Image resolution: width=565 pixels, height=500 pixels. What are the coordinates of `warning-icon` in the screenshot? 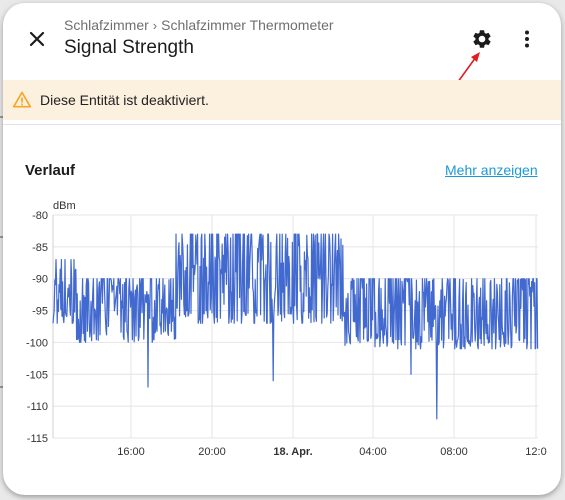 It's located at (22, 99).